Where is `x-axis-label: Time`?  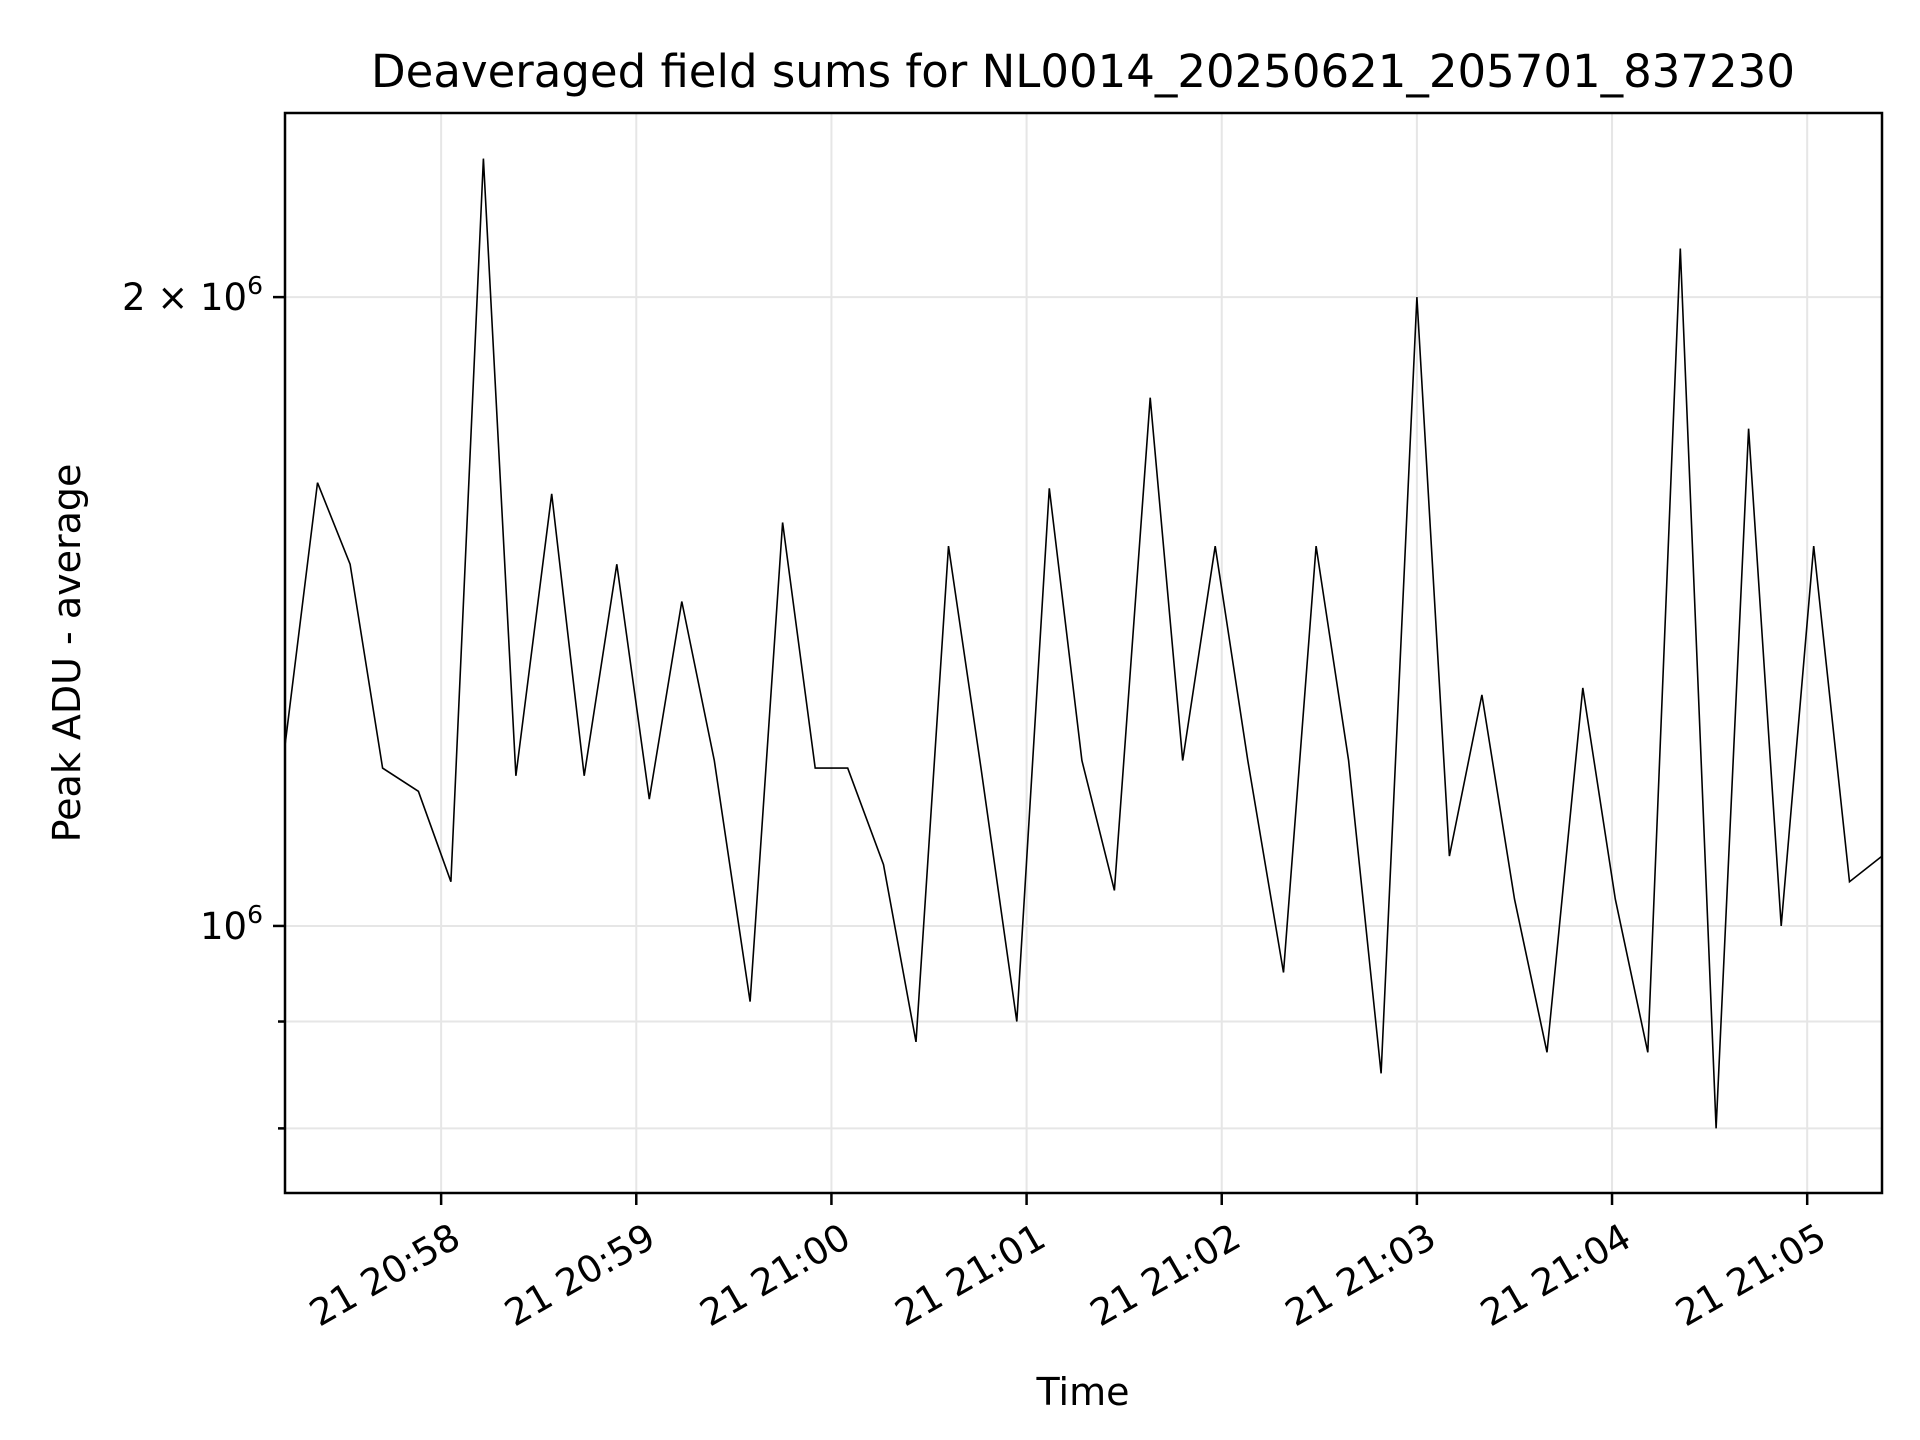 x-axis-label: Time is located at coordinates (1083, 1392).